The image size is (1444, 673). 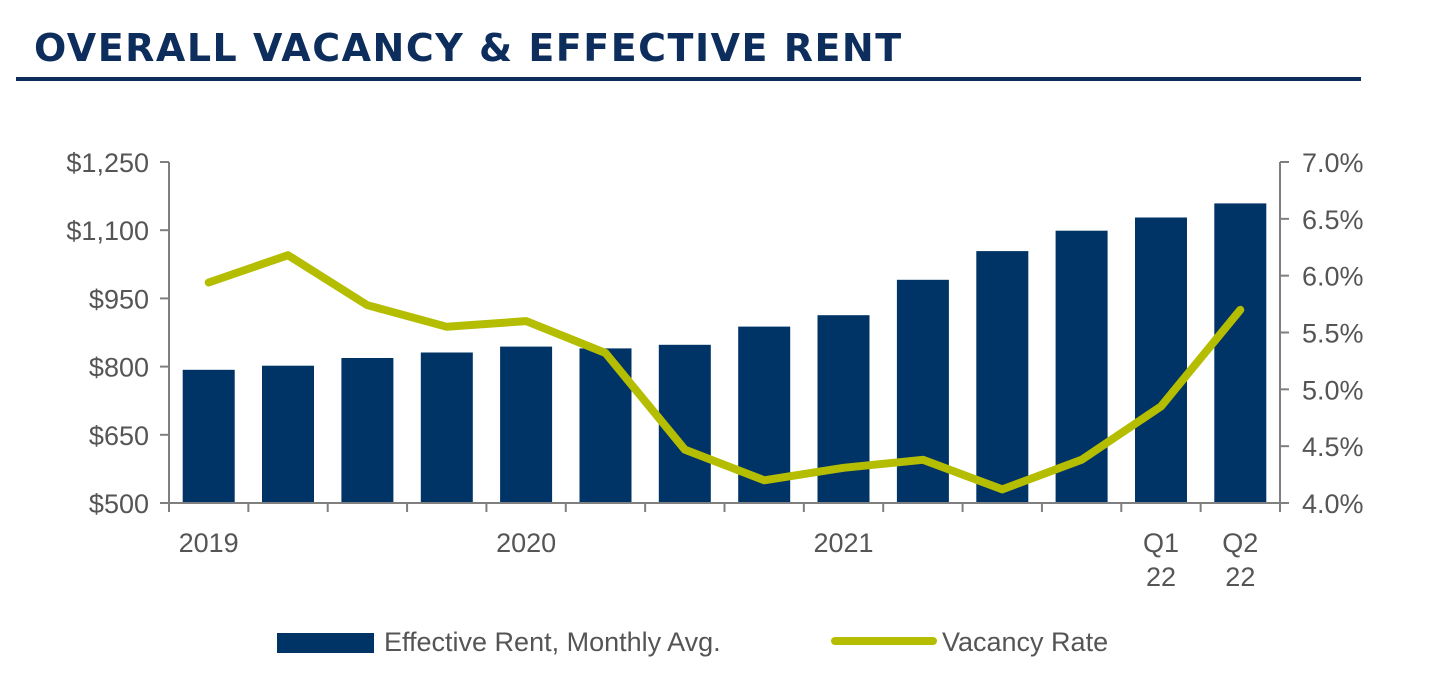 I want to click on legend-label-rent: Effective Rent, Monthly Avg., so click(x=552, y=642).